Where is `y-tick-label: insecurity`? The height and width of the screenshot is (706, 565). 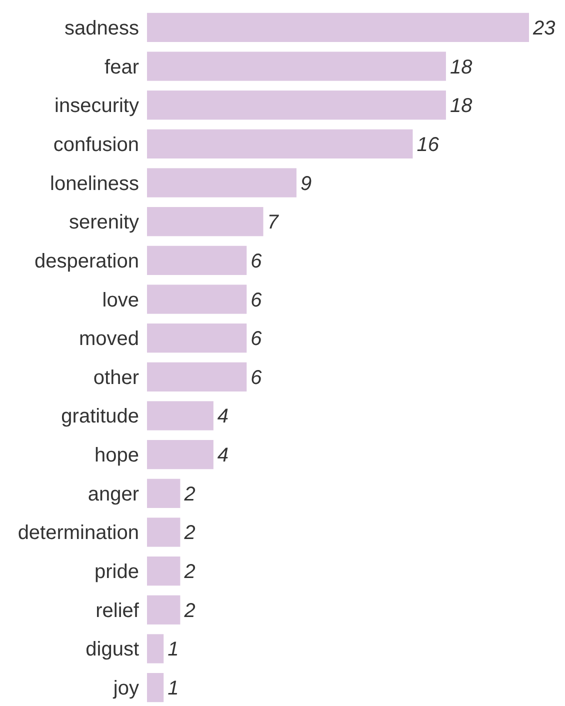 y-tick-label: insecurity is located at coordinates (96, 106).